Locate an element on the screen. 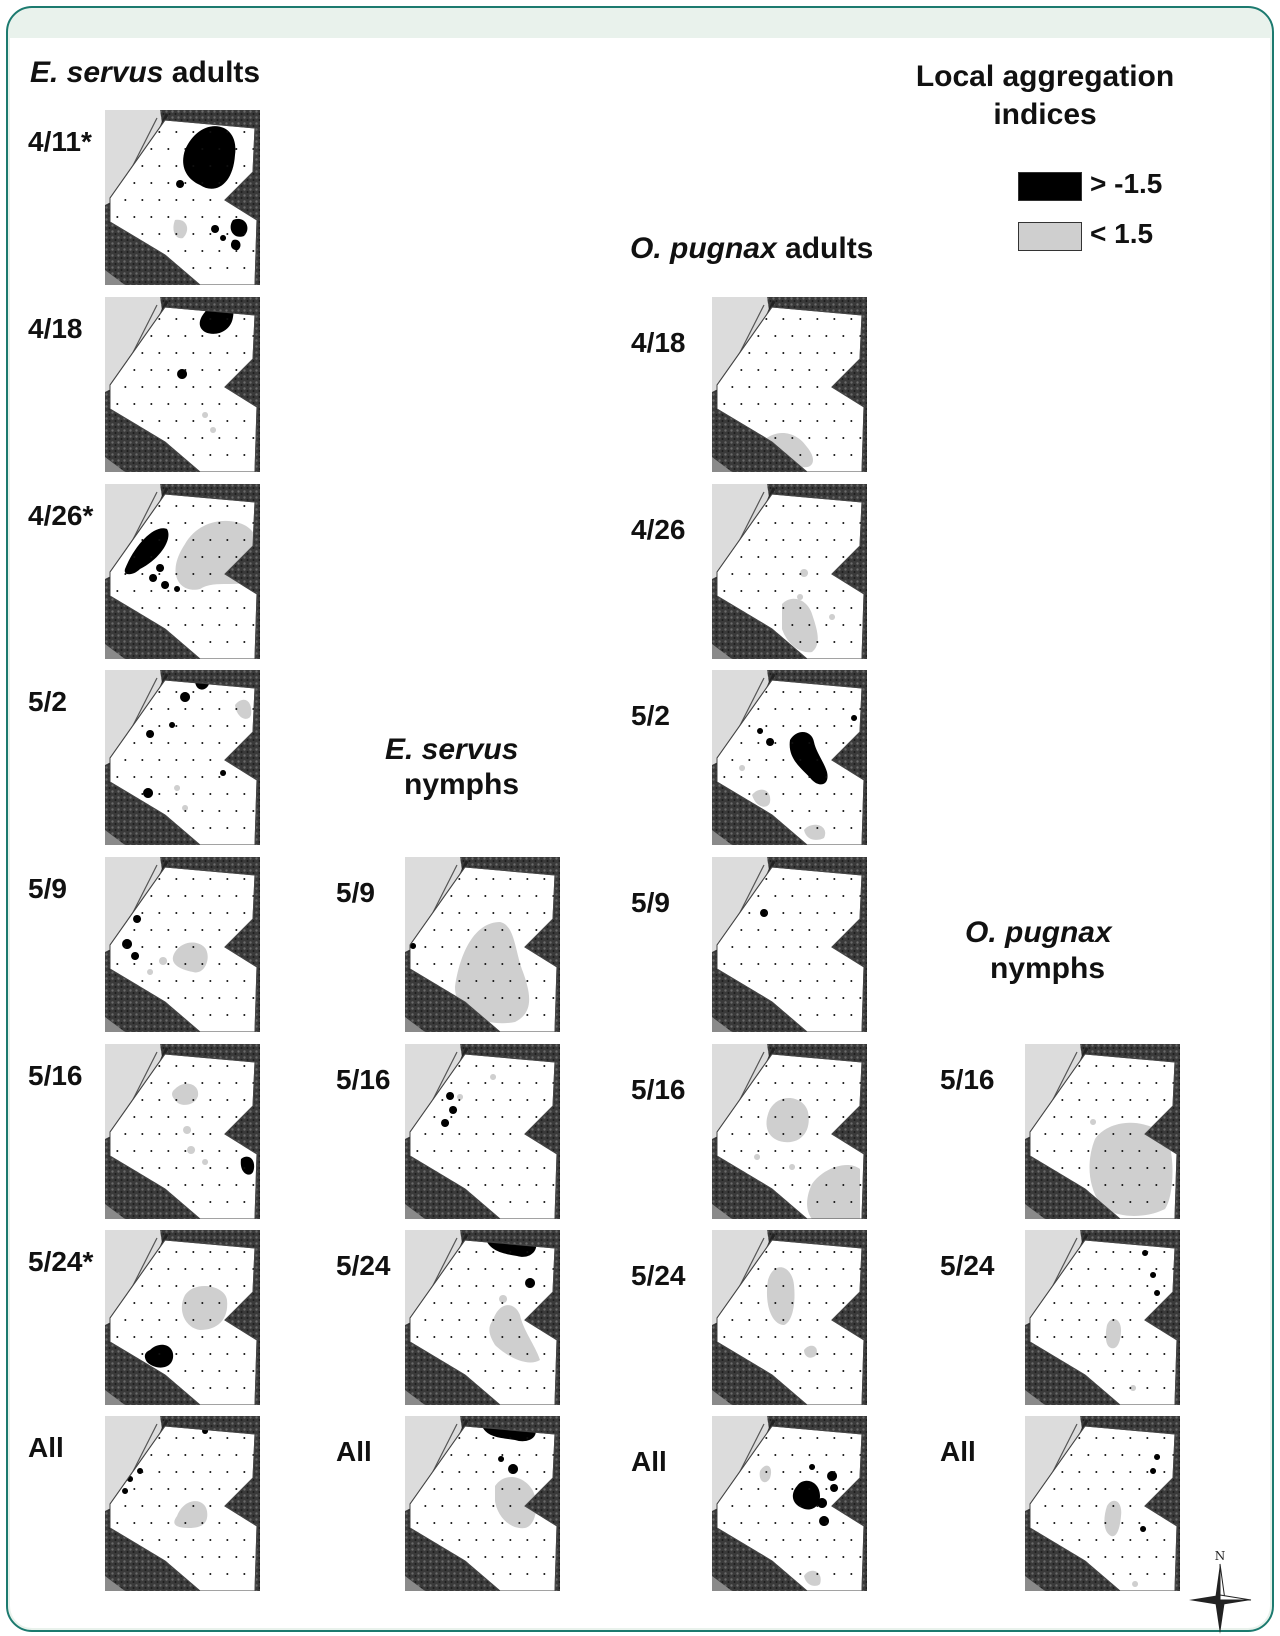 The image size is (1280, 1636). date-label: 5/24 is located at coordinates (363, 1265).